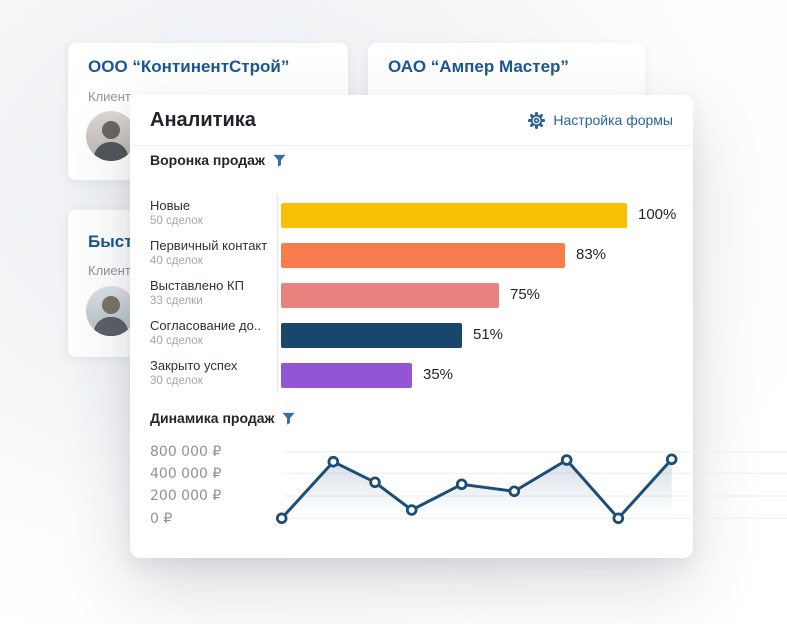  I want to click on funnel-row: Закрыто успех 30 сделок 35%, so click(411, 377).